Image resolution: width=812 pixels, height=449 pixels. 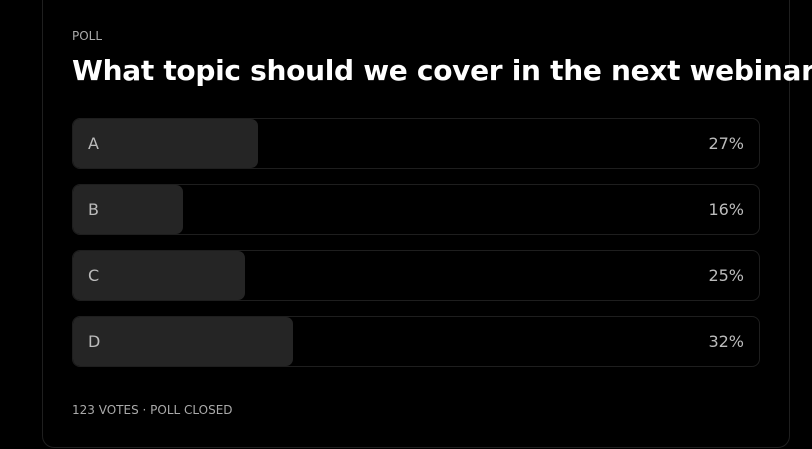 What do you see at coordinates (726, 275) in the screenshot?
I see `option-percent: 25%` at bounding box center [726, 275].